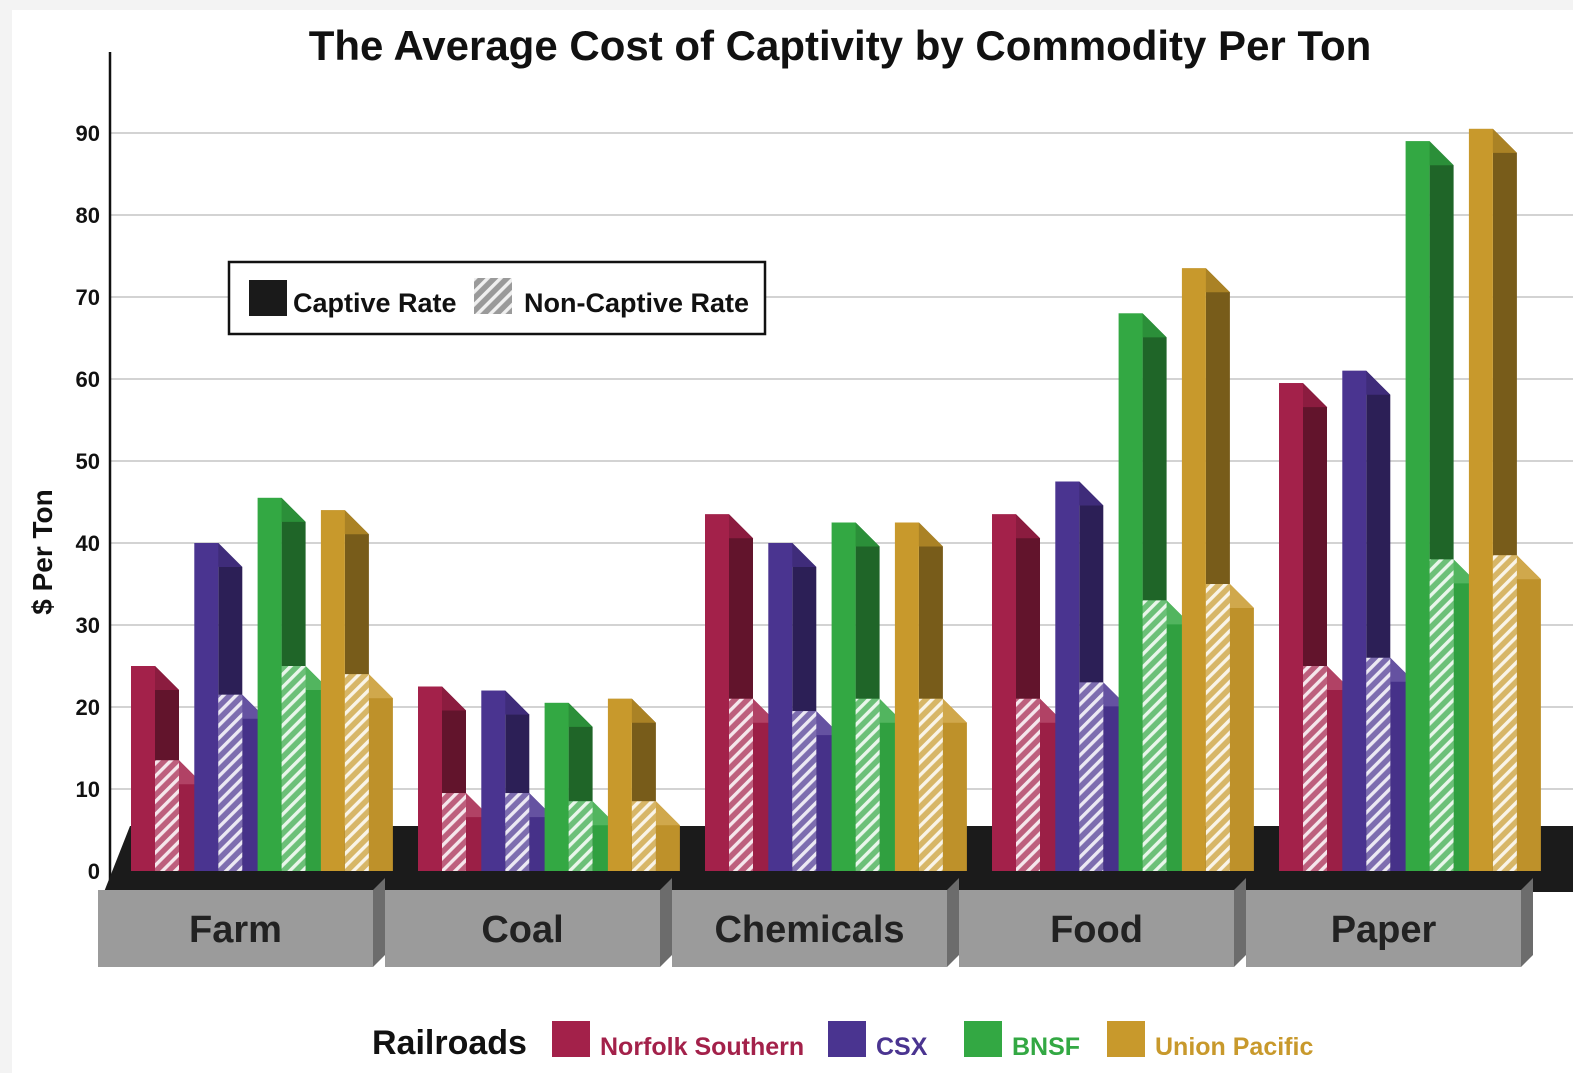 This screenshot has width=1573, height=1073. I want to click on category-label: Coal, so click(522, 930).